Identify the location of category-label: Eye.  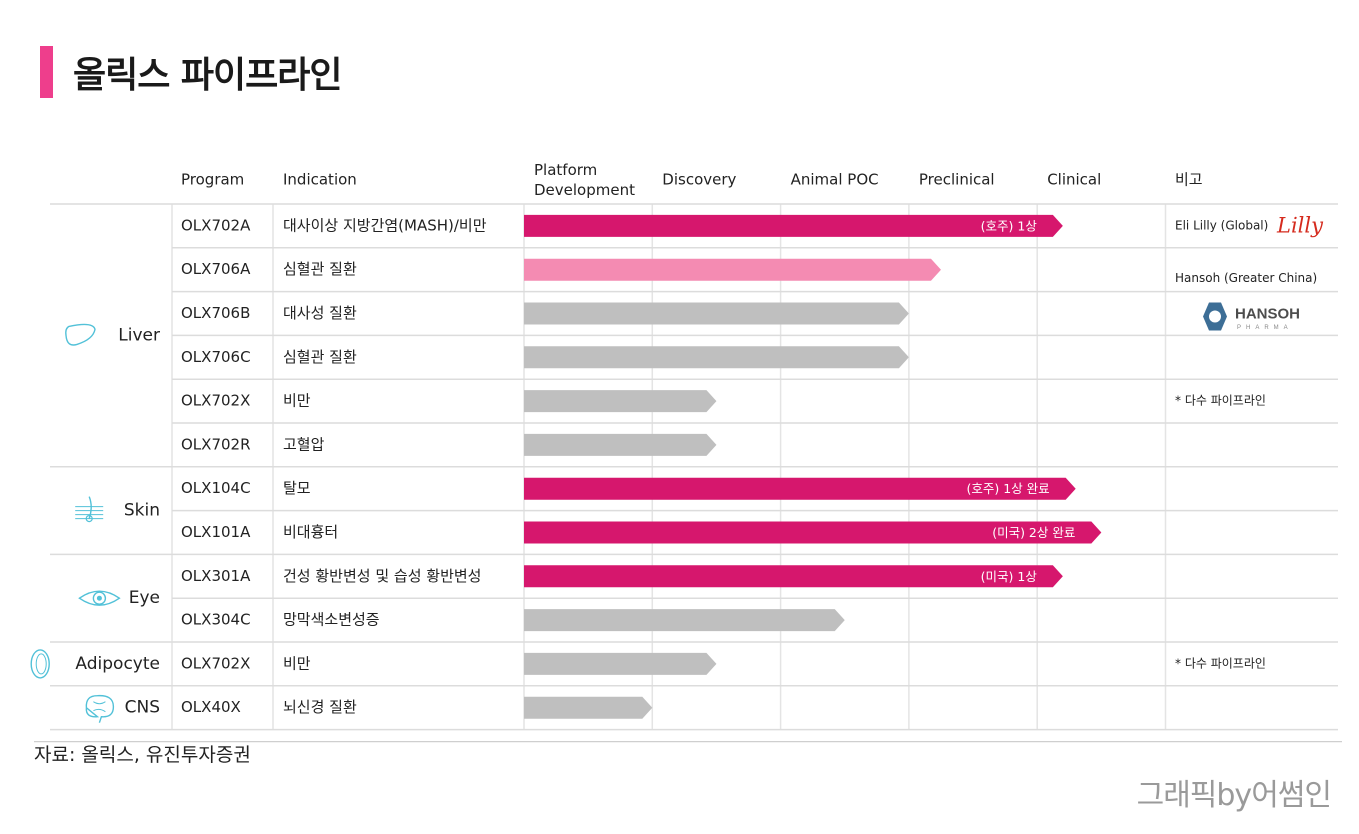
(144, 598).